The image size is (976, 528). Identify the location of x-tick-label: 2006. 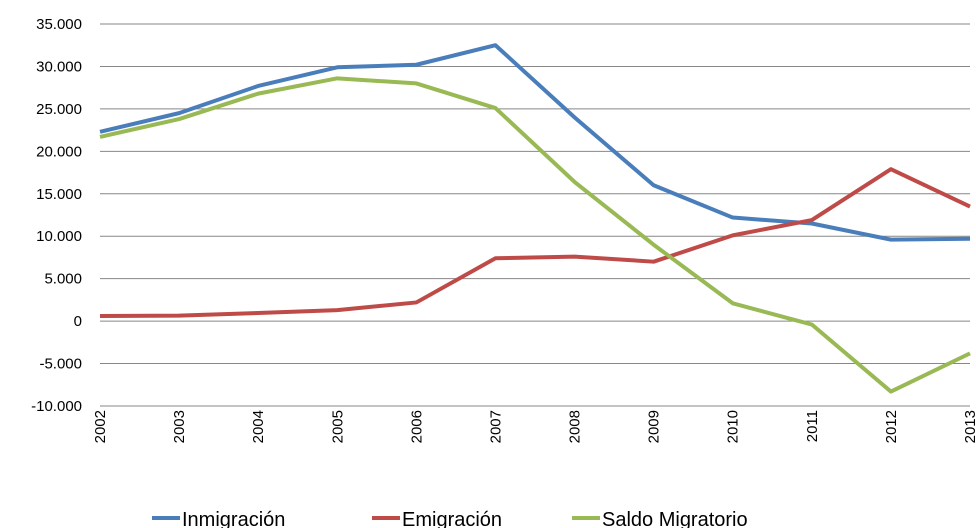
(416, 426).